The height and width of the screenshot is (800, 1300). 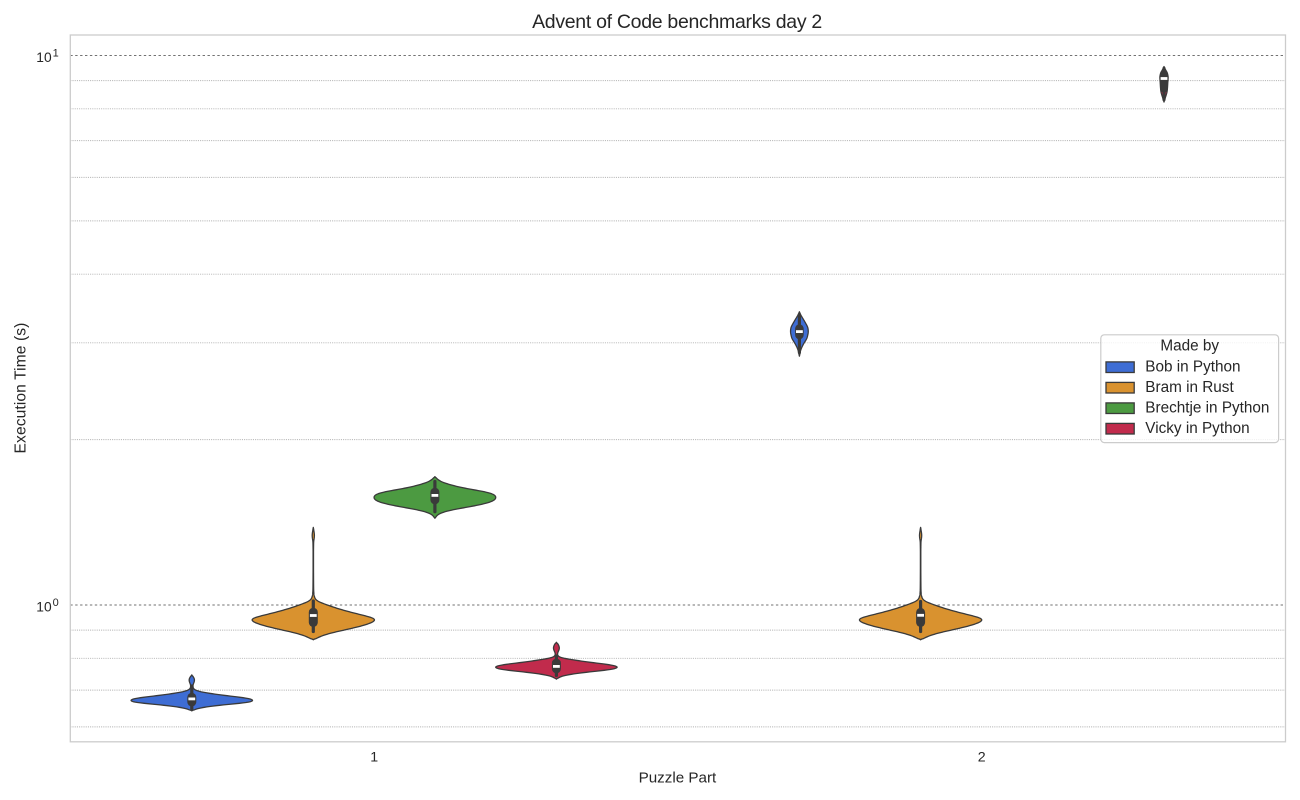 What do you see at coordinates (982, 758) in the screenshot?
I see `svg-text: 2` at bounding box center [982, 758].